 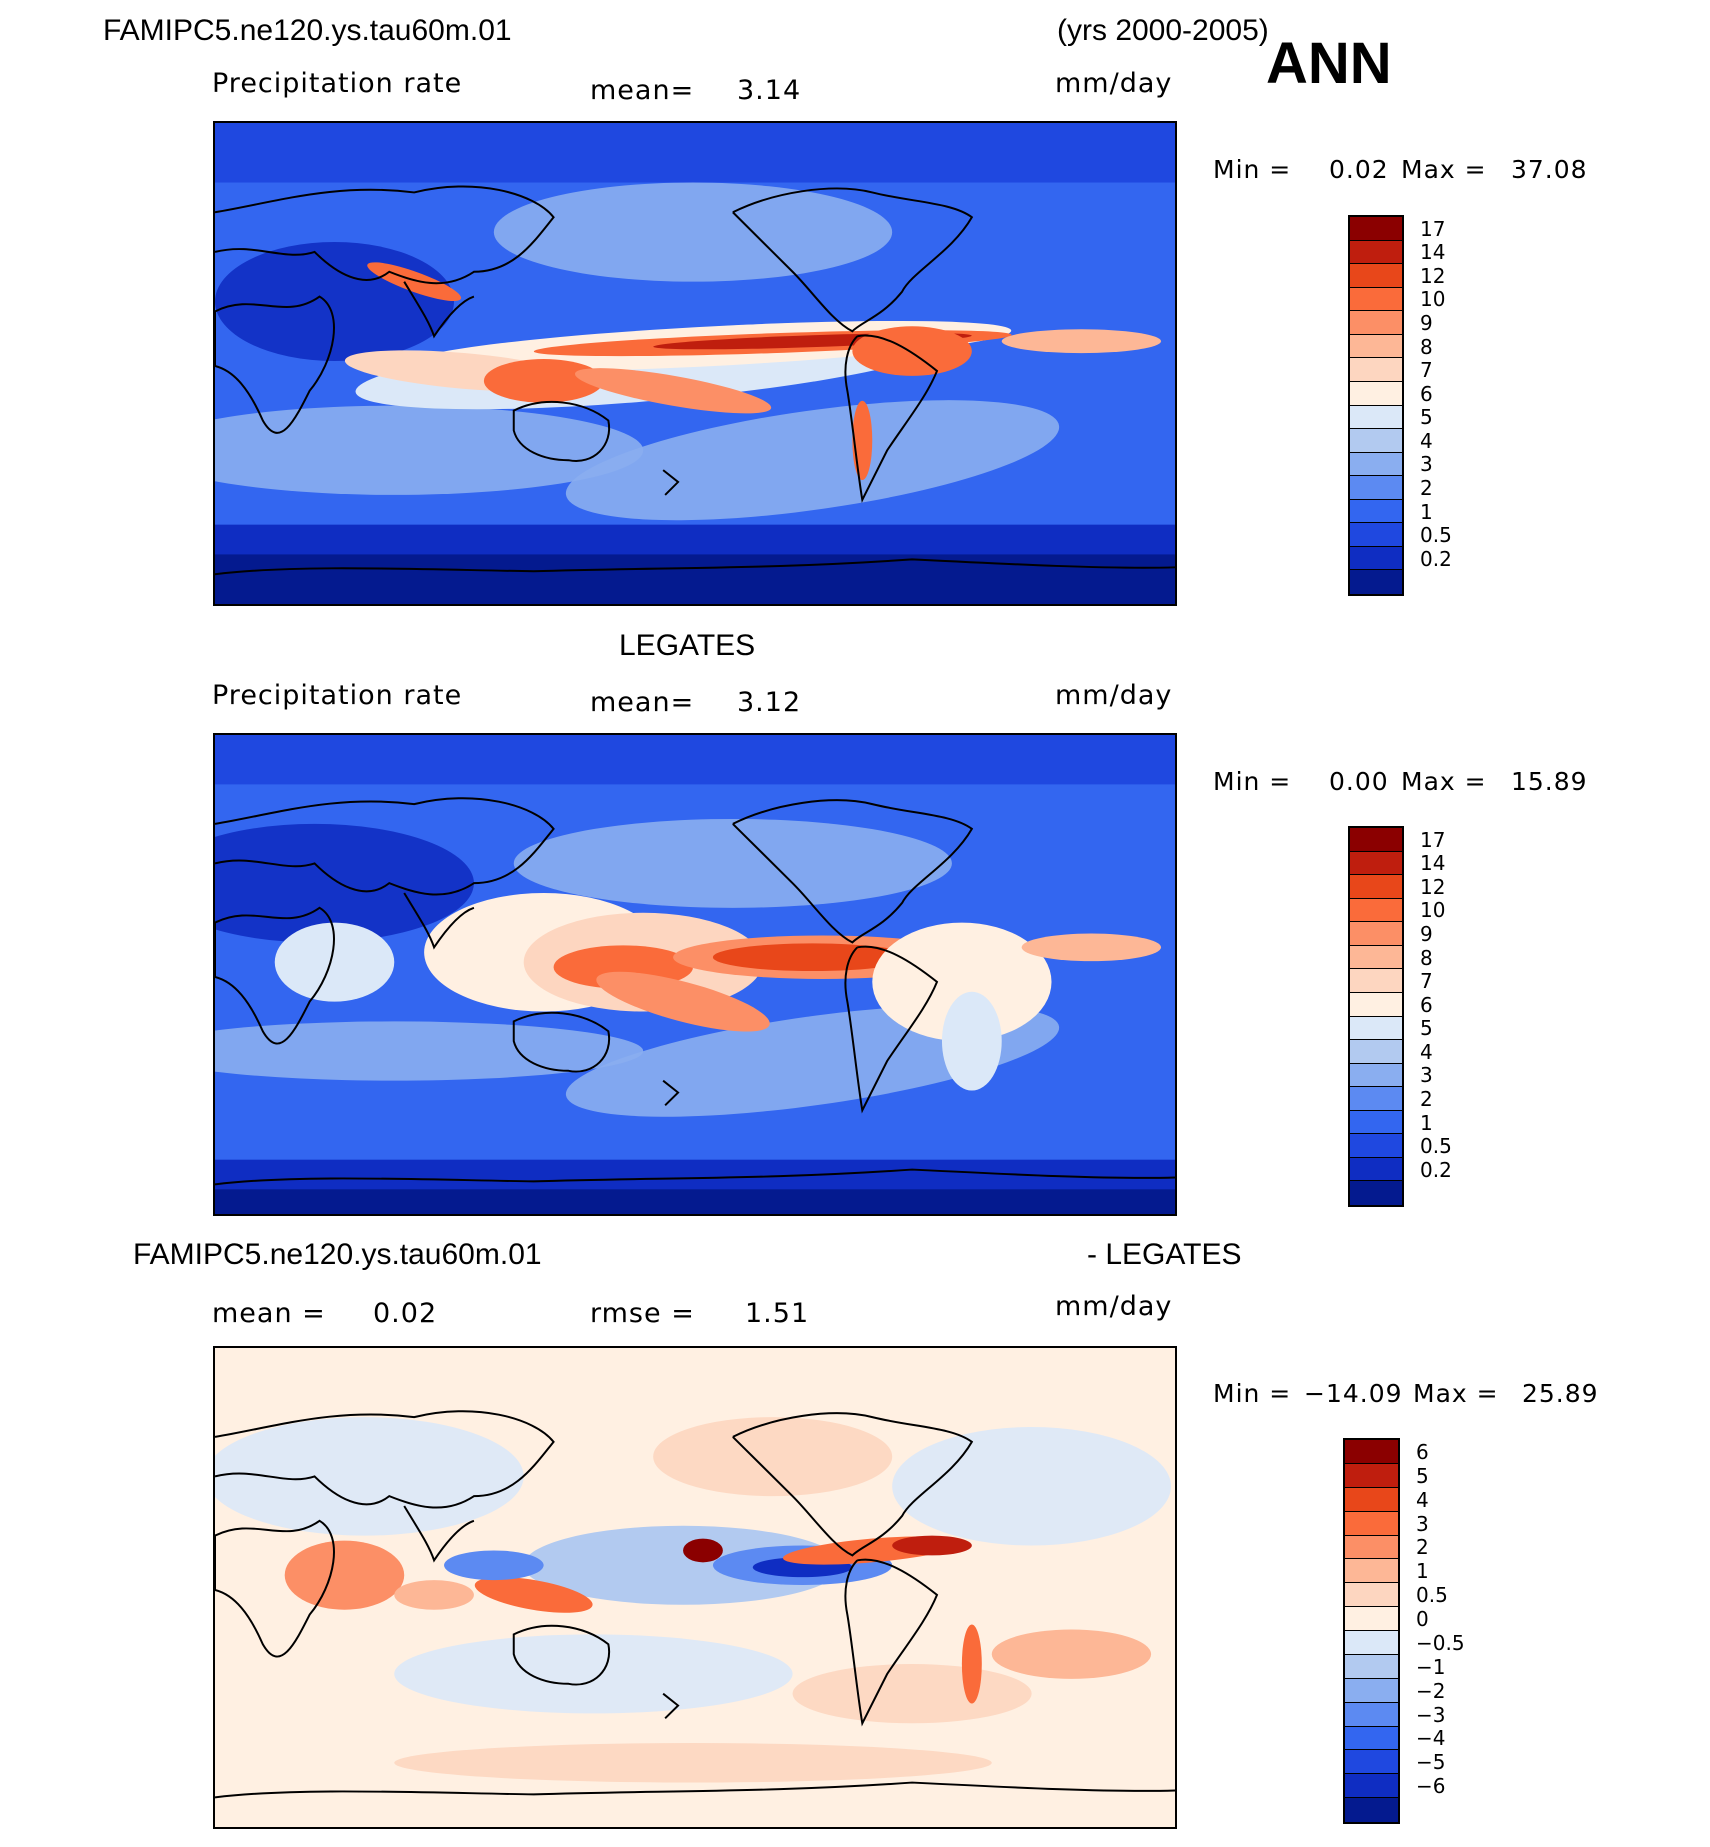 What do you see at coordinates (1431, 1714) in the screenshot?
I see `colorbar-tick-label: −3` at bounding box center [1431, 1714].